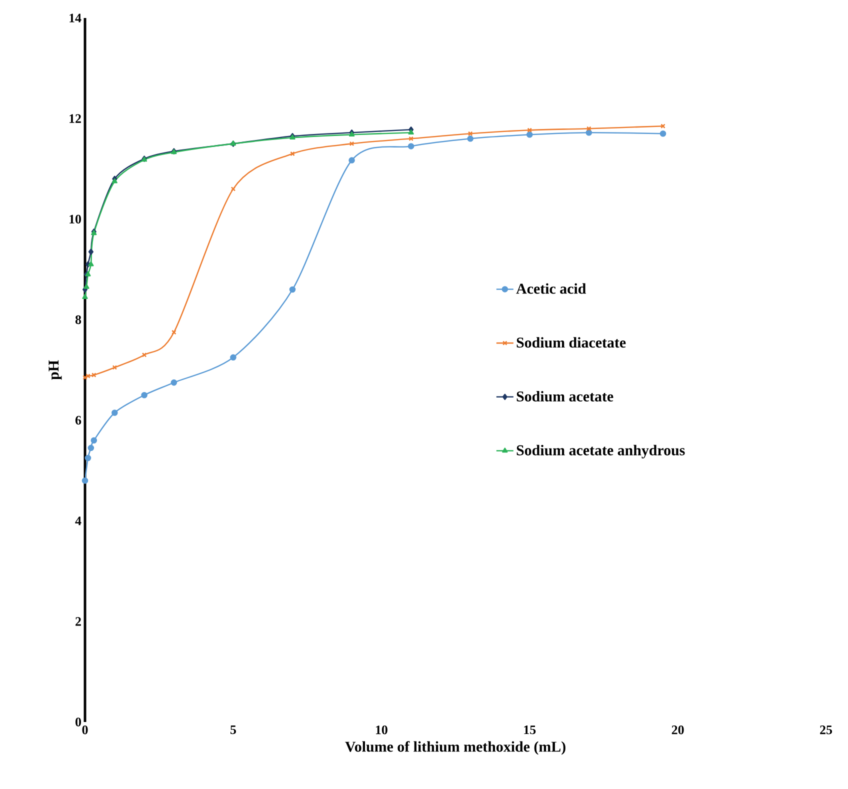 This screenshot has width=848, height=789. Describe the element at coordinates (55, 370) in the screenshot. I see `y-axis-title: pH` at that location.